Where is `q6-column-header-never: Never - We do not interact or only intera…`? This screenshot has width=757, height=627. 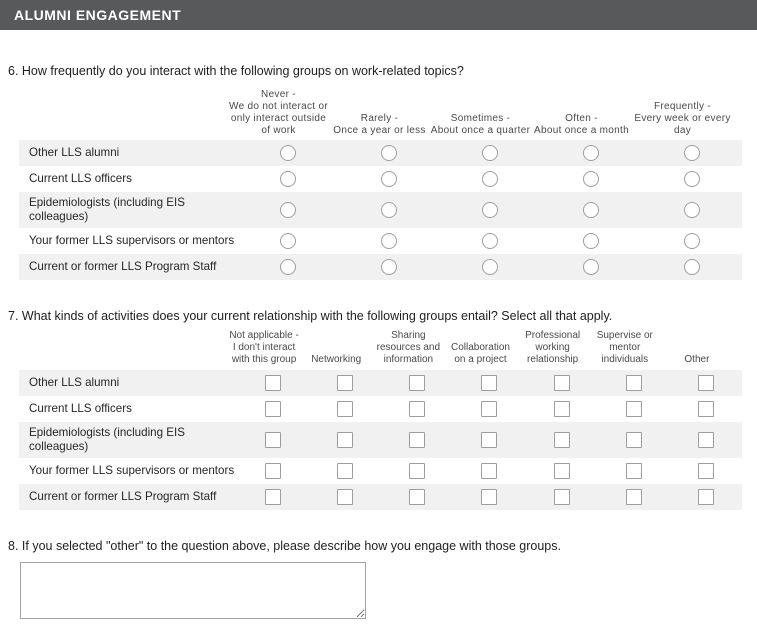
q6-column-header-never: Never - We do not interact or only intera… is located at coordinates (278, 112).